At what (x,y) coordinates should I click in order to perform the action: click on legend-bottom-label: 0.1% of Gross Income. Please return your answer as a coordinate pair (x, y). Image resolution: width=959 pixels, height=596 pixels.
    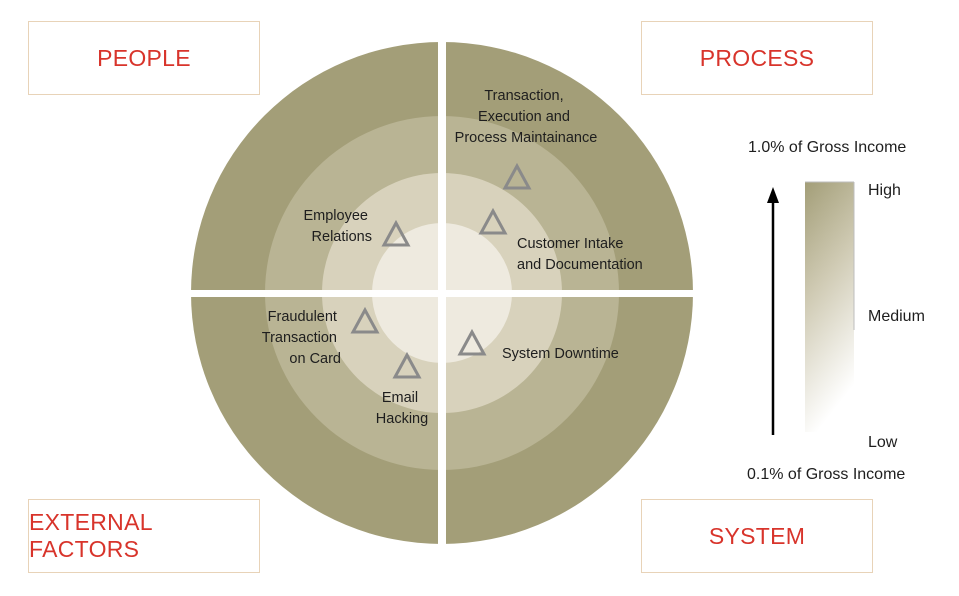
    Looking at the image, I should click on (826, 474).